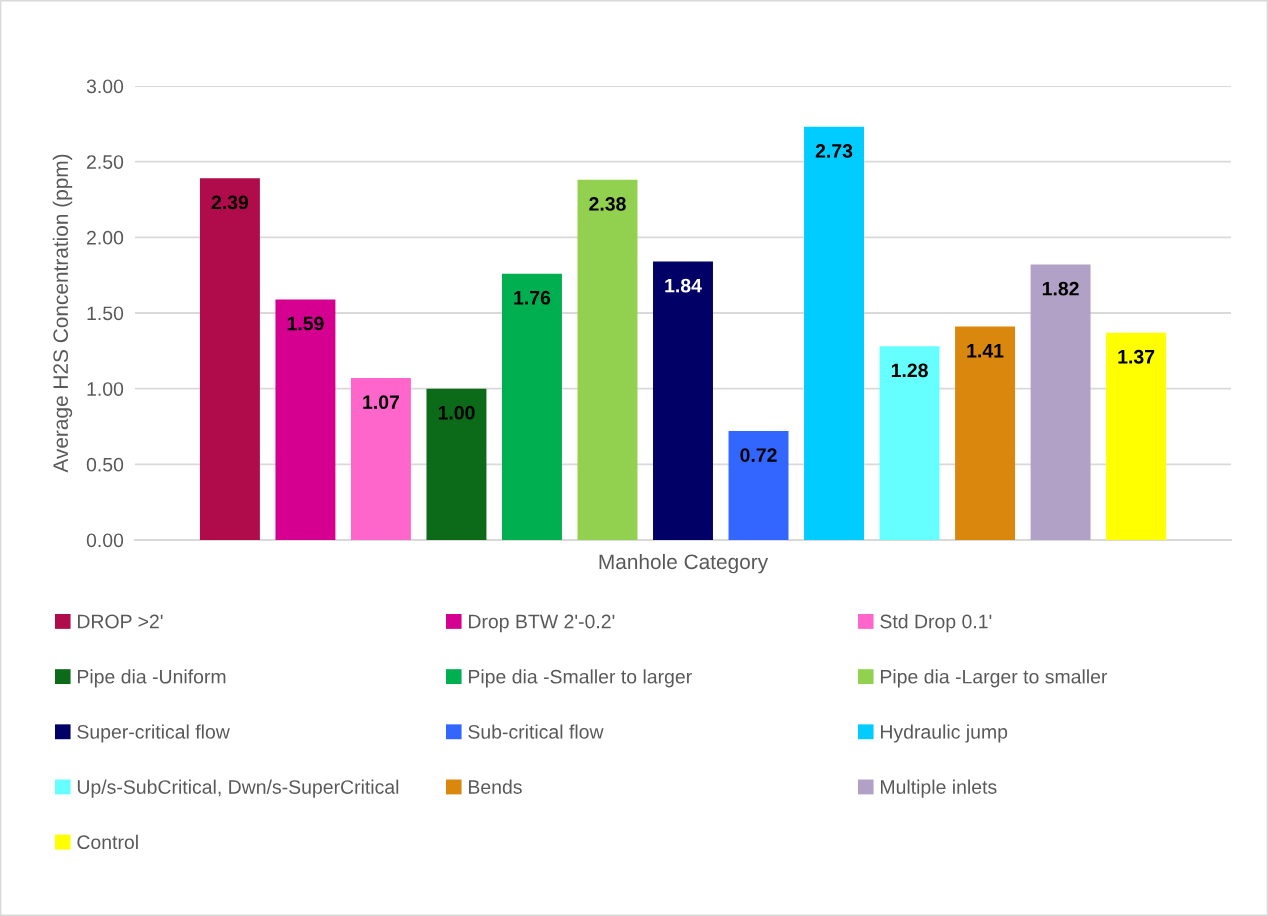  Describe the element at coordinates (834, 151) in the screenshot. I see `data-label: 2.73` at that location.